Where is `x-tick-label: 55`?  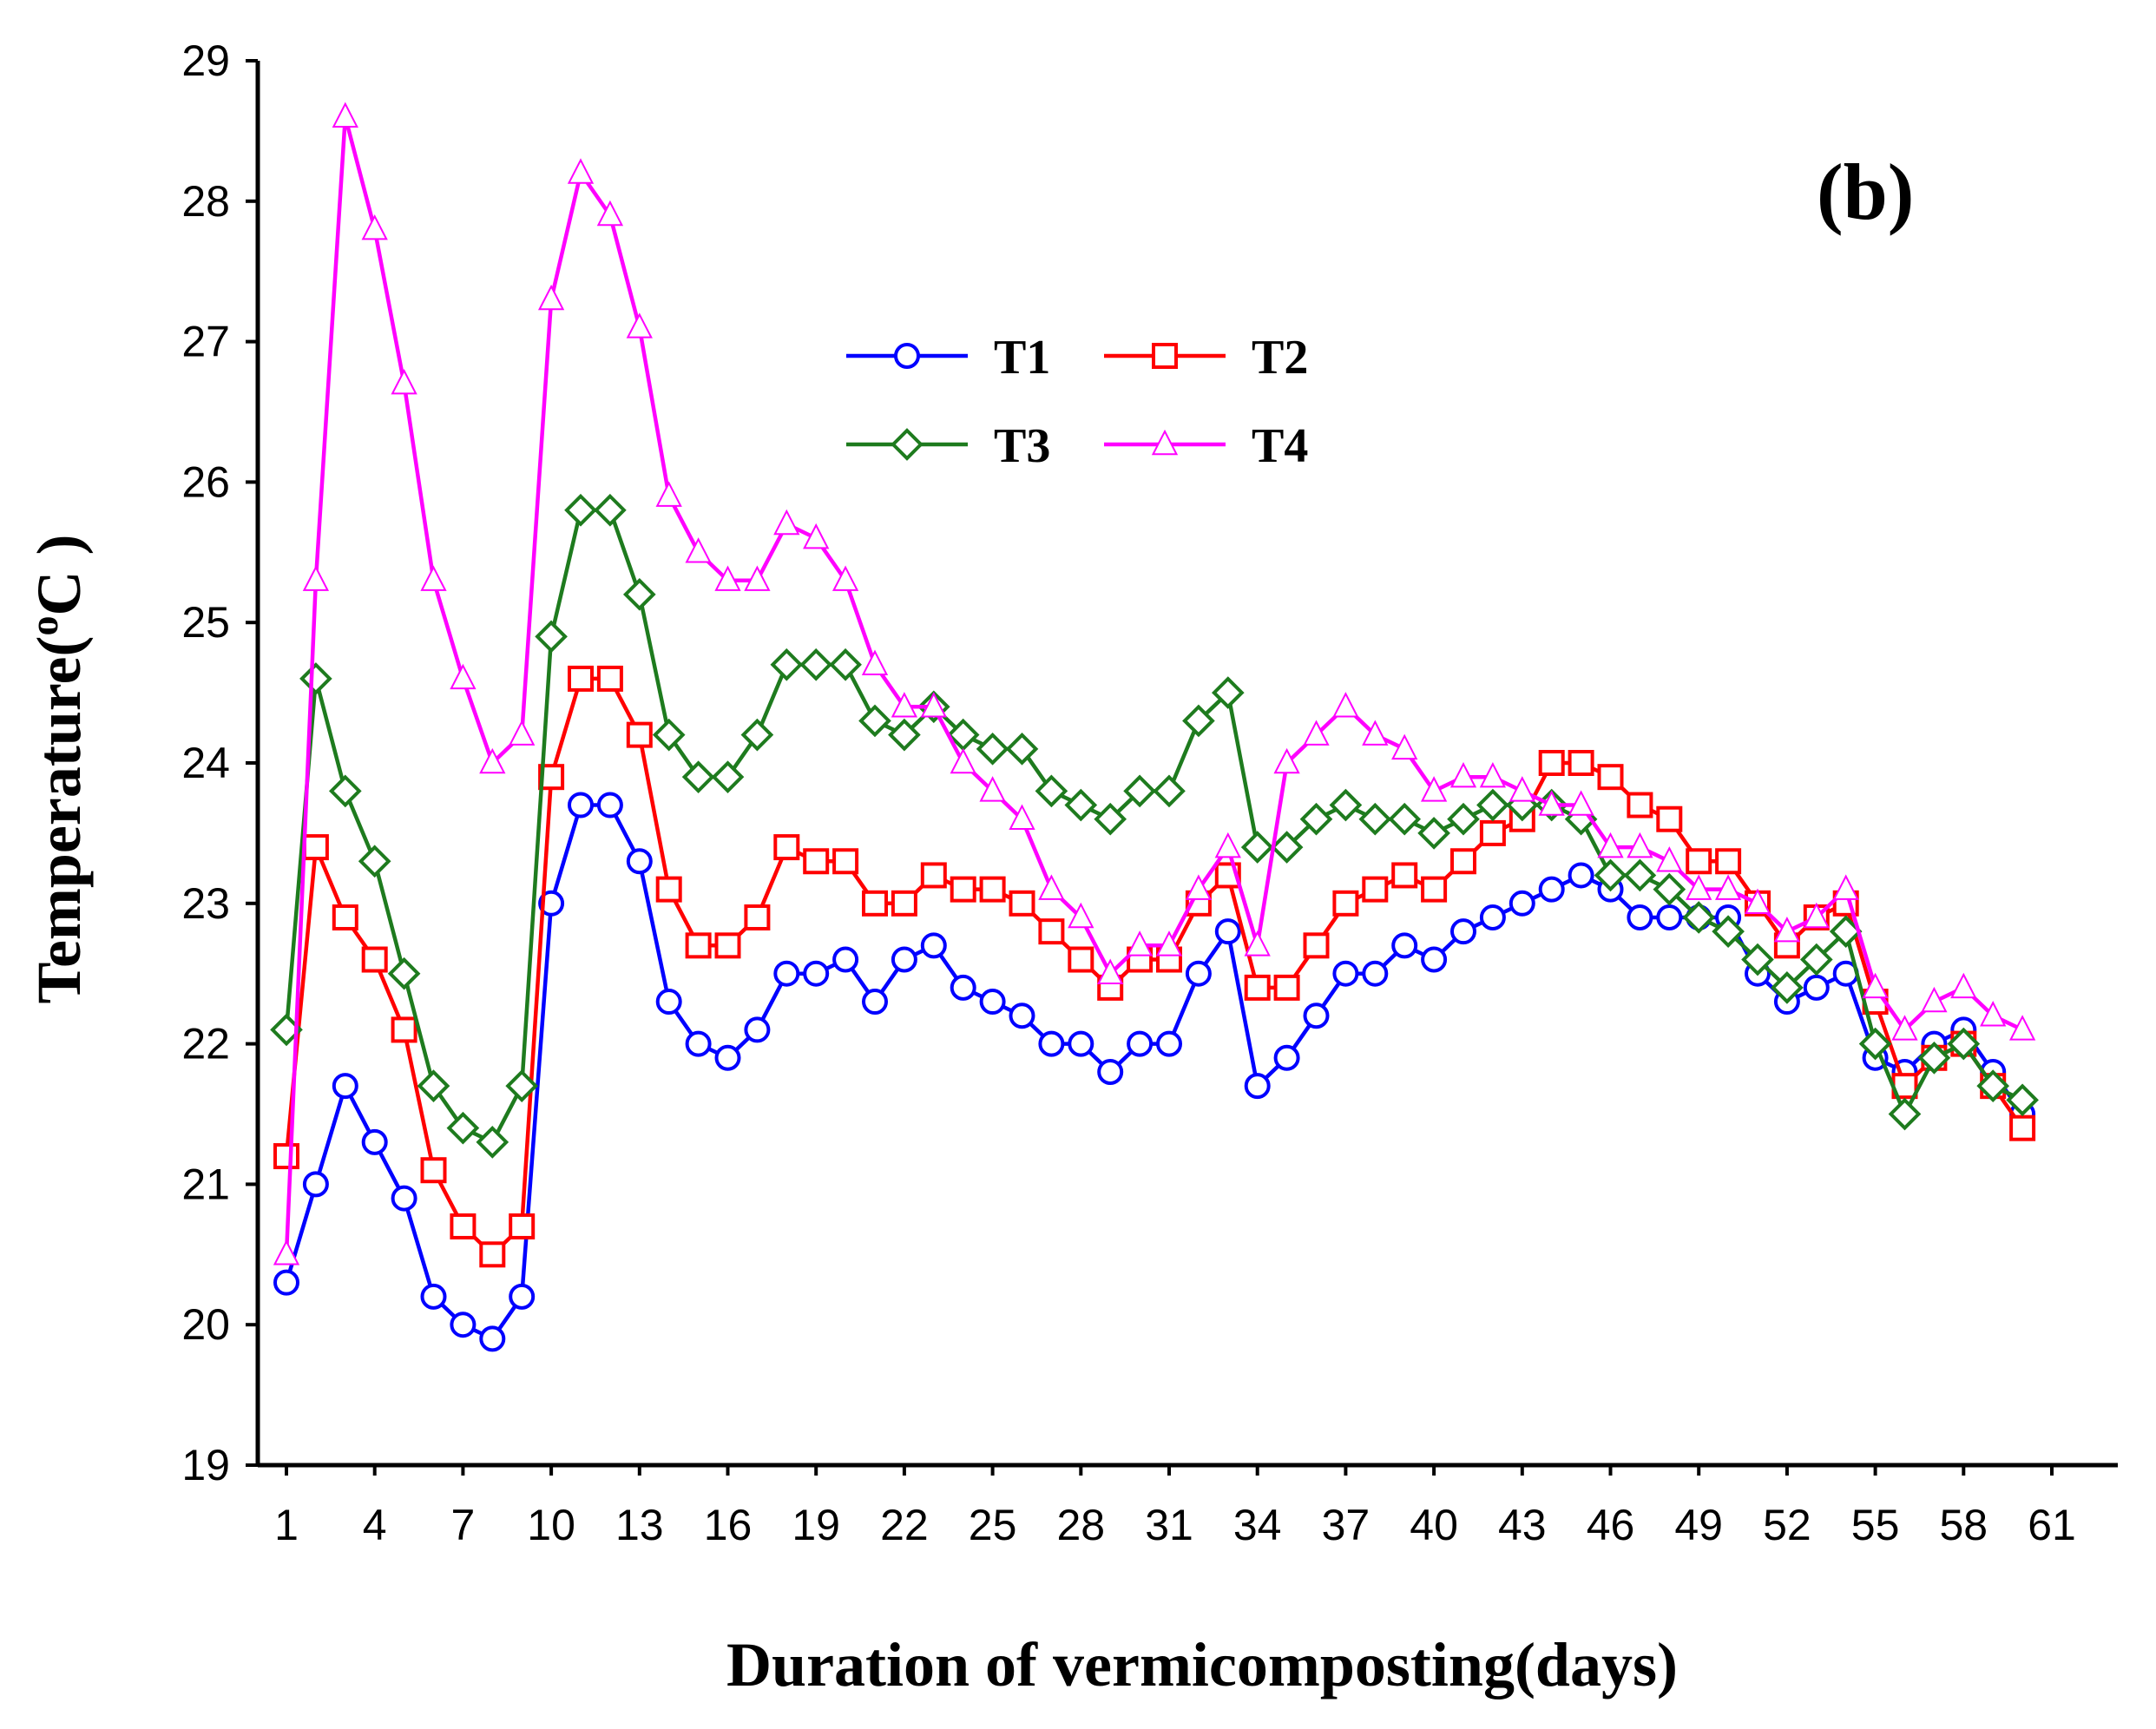
x-tick-label: 55 is located at coordinates (1875, 1525).